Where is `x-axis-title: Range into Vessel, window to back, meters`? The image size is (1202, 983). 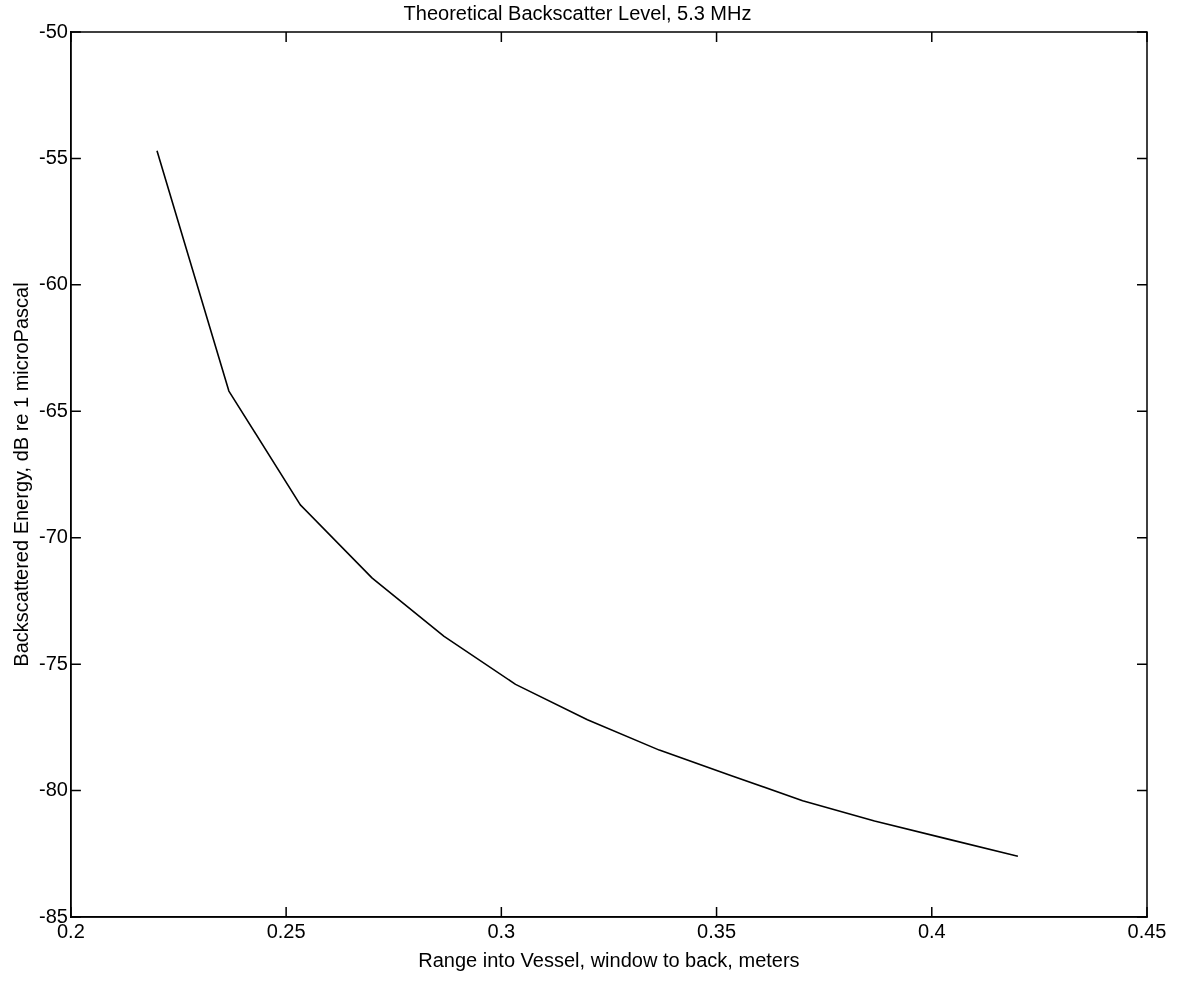 x-axis-title: Range into Vessel, window to back, meters is located at coordinates (609, 959).